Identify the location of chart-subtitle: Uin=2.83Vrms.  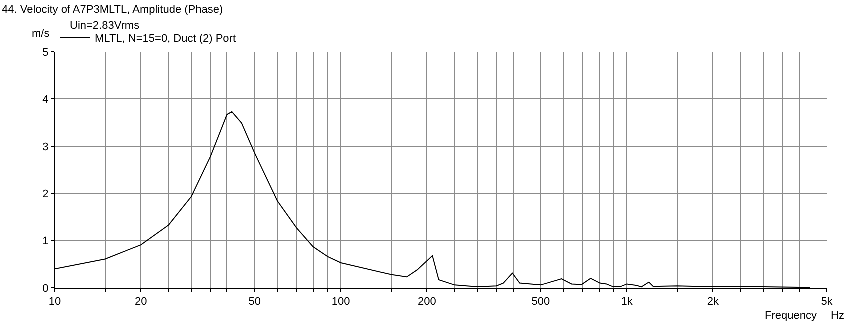
(105, 26).